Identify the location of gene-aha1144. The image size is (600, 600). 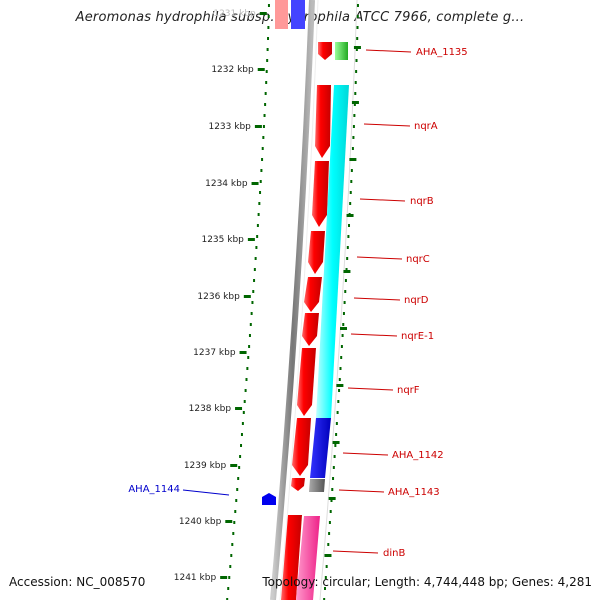
(269, 499).